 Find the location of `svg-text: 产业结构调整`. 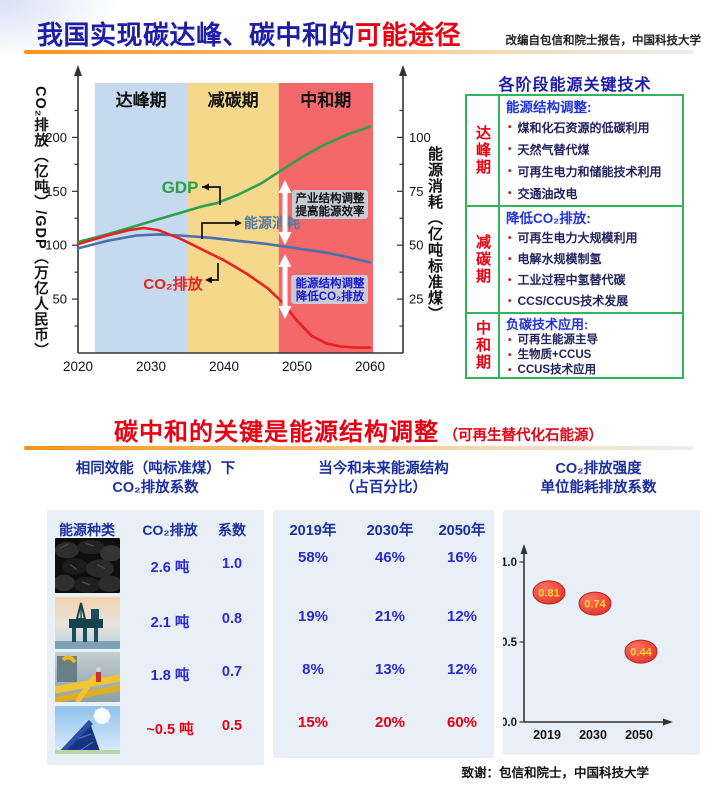

svg-text: 产业结构调整 is located at coordinates (330, 198).